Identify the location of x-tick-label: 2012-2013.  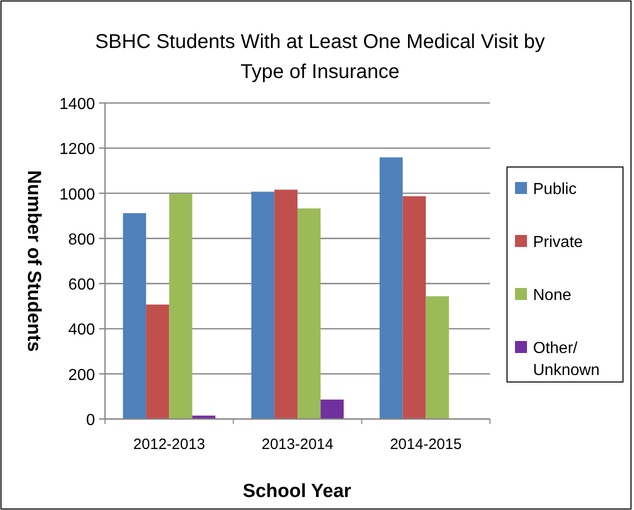
(169, 444).